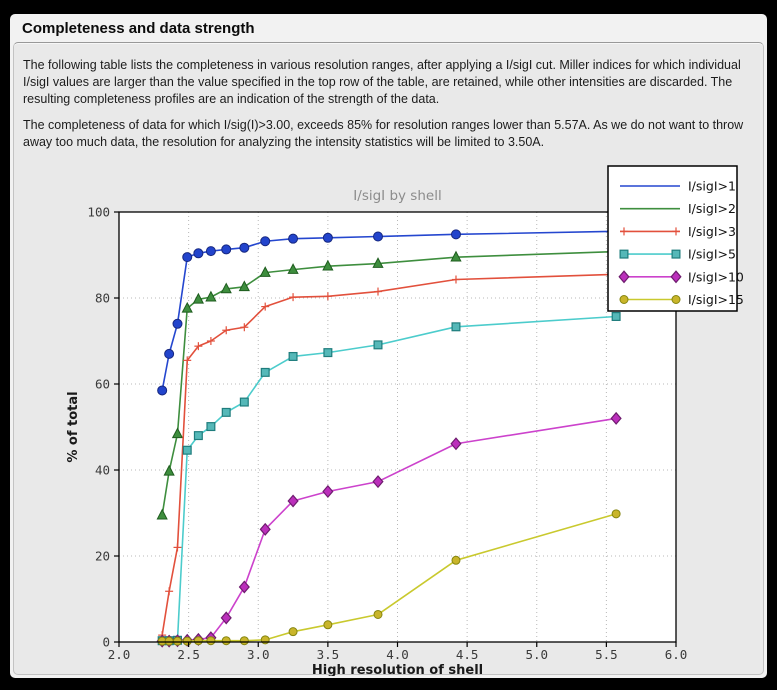  I want to click on svg-text: 40, so click(102, 470).